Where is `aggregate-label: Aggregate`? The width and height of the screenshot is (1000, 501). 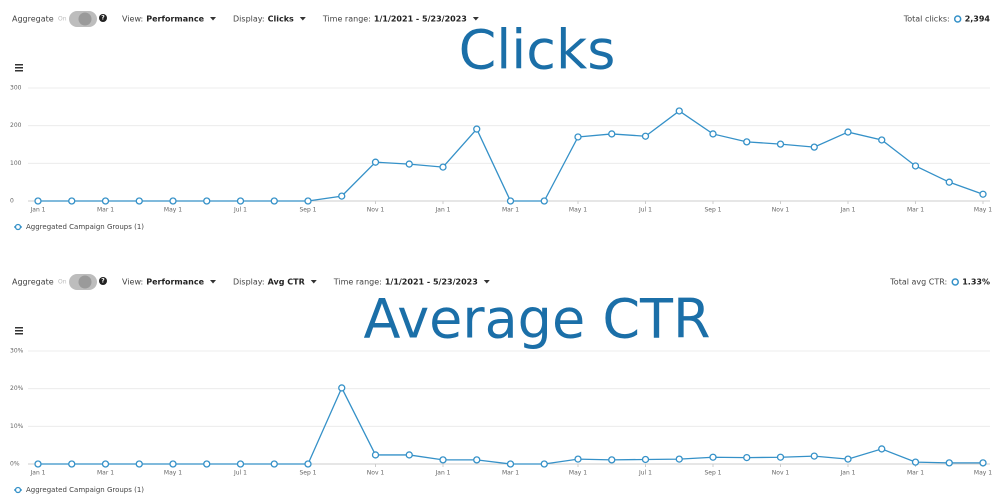 aggregate-label: Aggregate is located at coordinates (33, 19).